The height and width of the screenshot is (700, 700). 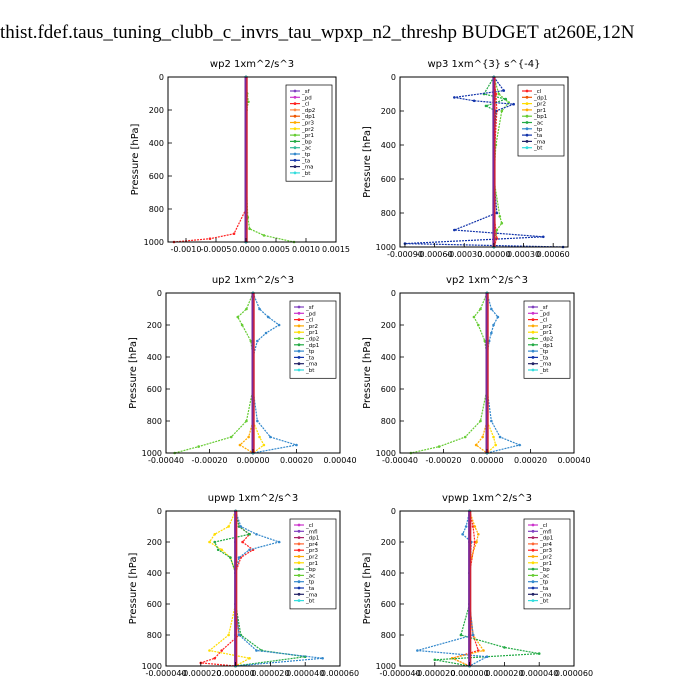 I want to click on legend-label: _dp2, so click(x=546, y=340).